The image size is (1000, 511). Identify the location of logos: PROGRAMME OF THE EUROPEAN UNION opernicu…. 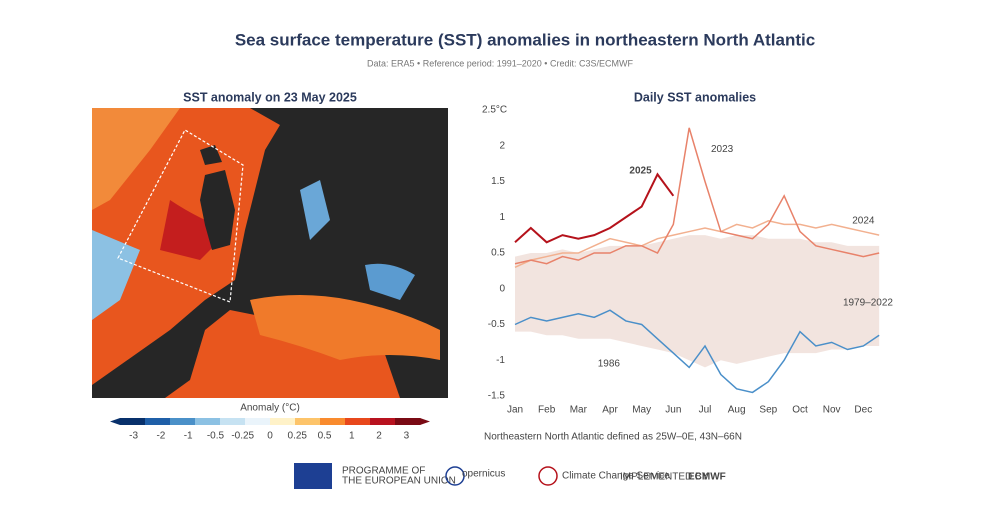
(510, 476).